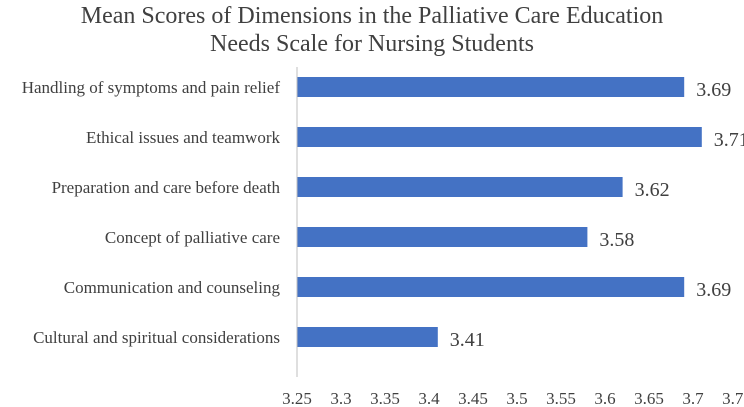 The image size is (744, 407). What do you see at coordinates (693, 398) in the screenshot?
I see `x-tick-label-3-7: 3.7` at bounding box center [693, 398].